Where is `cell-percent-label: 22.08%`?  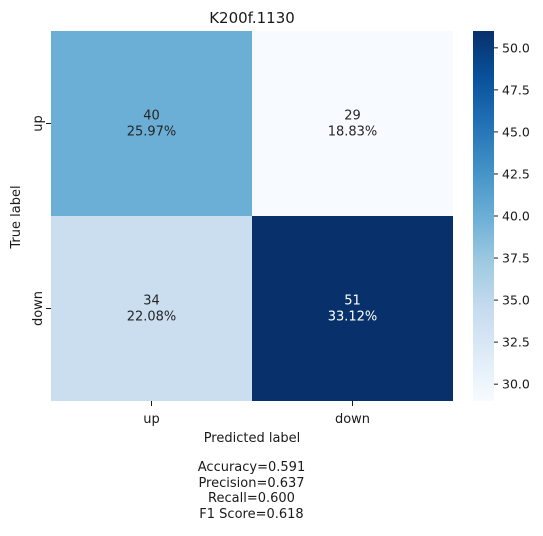
cell-percent-label: 22.08% is located at coordinates (152, 317).